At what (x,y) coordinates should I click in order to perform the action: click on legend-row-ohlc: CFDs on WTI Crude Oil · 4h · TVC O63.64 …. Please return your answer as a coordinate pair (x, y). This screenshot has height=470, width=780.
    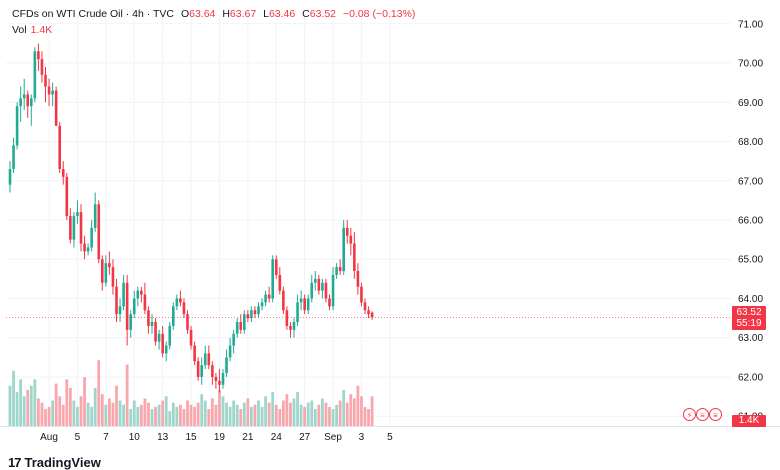
    Looking at the image, I should click on (213, 14).